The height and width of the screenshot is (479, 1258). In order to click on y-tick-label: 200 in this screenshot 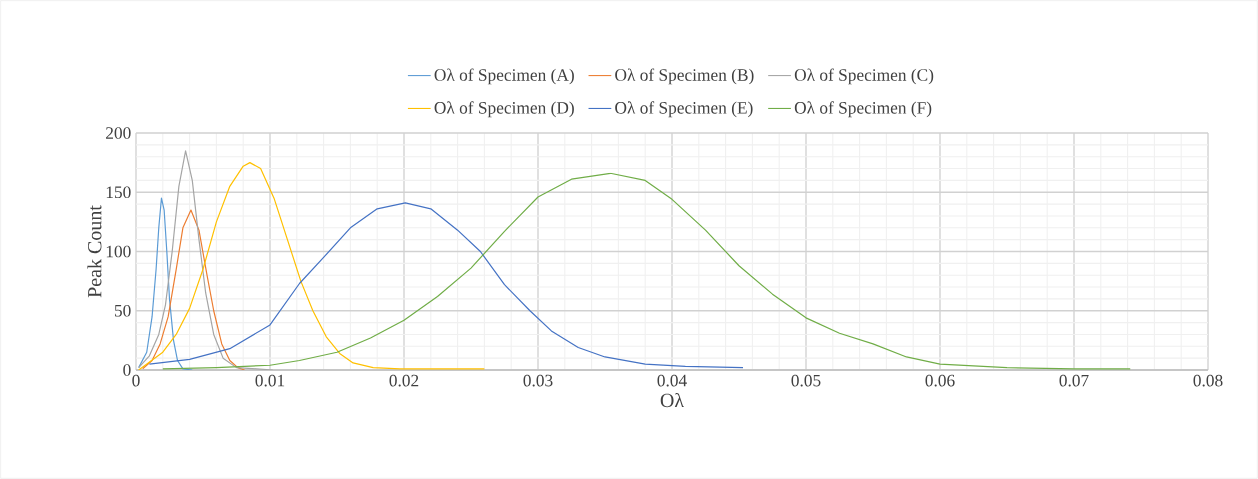, I will do `click(118, 133)`.